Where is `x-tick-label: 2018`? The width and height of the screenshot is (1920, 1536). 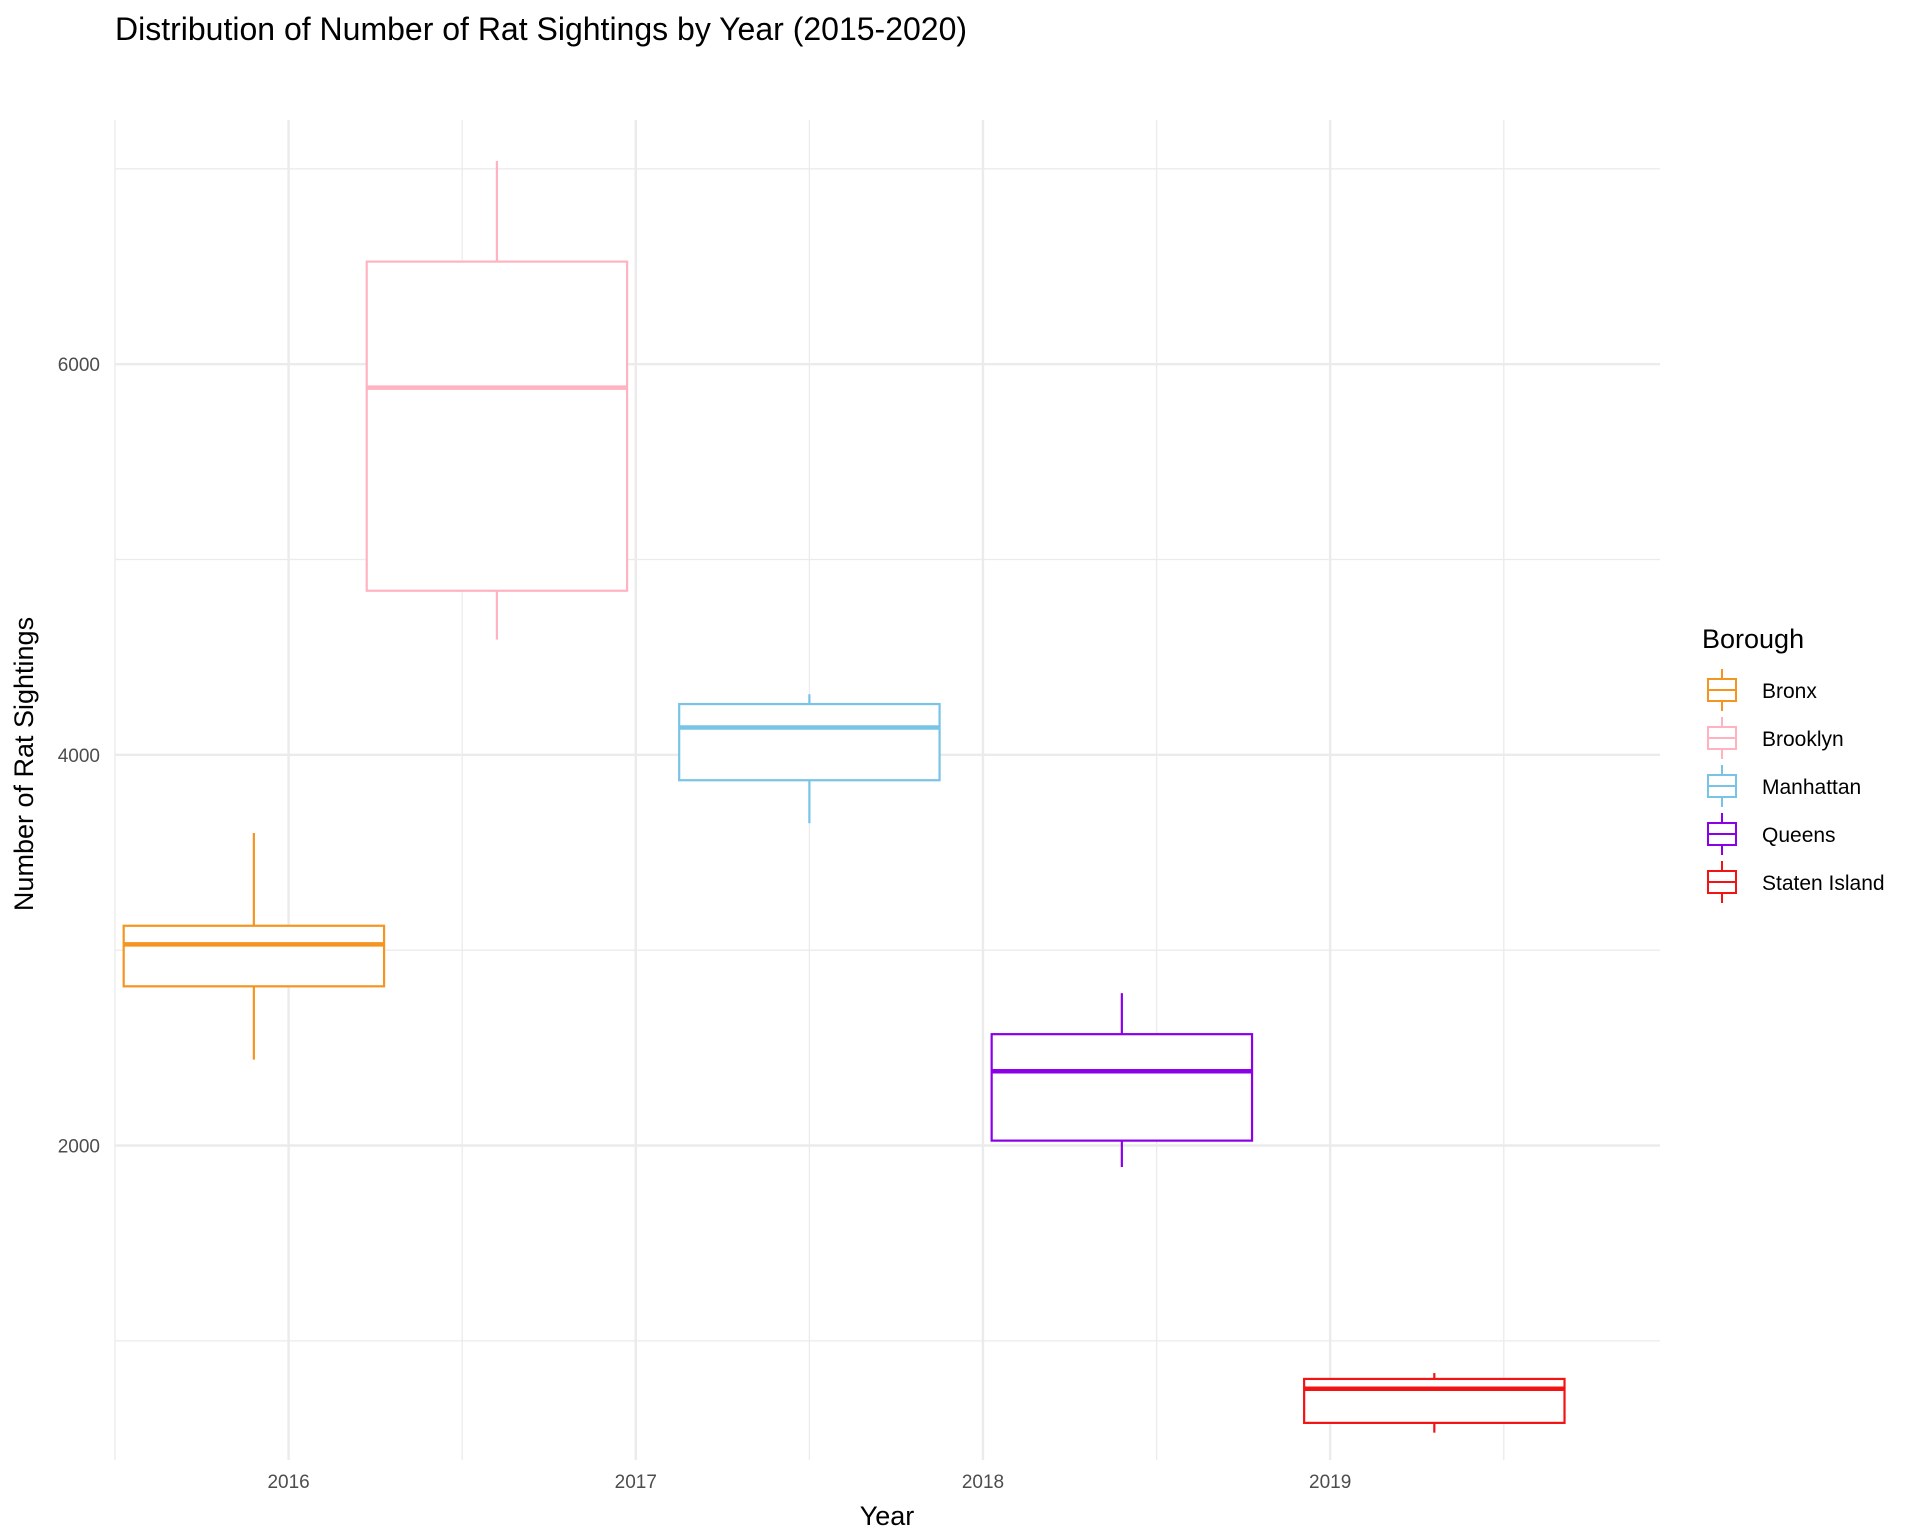
x-tick-label: 2018 is located at coordinates (983, 1482).